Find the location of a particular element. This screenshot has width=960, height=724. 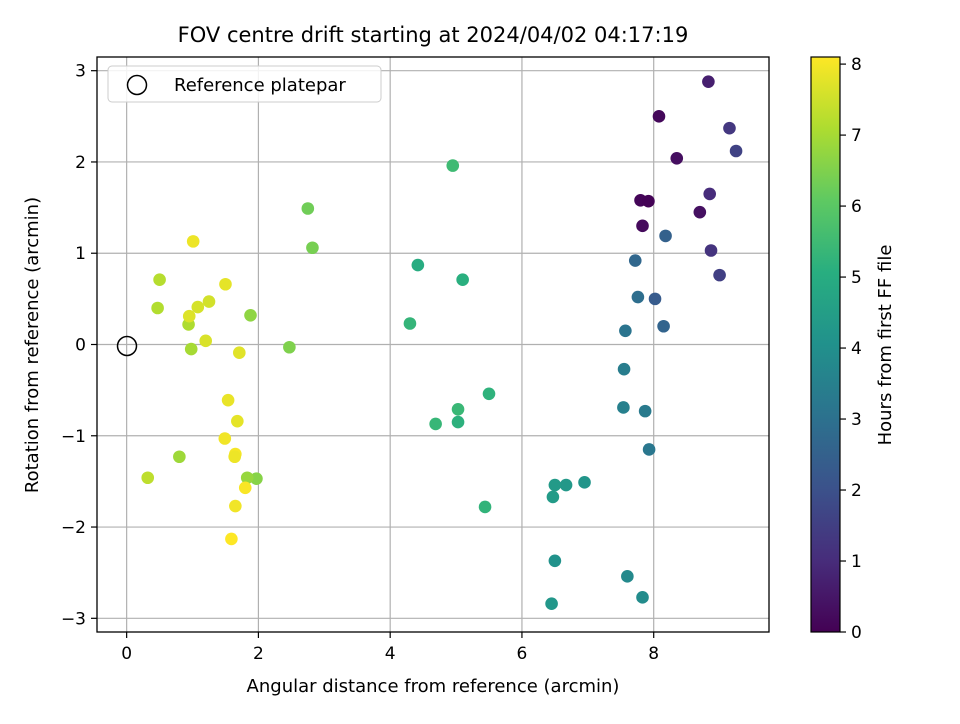

x-tick-label: 4 is located at coordinates (390, 654).